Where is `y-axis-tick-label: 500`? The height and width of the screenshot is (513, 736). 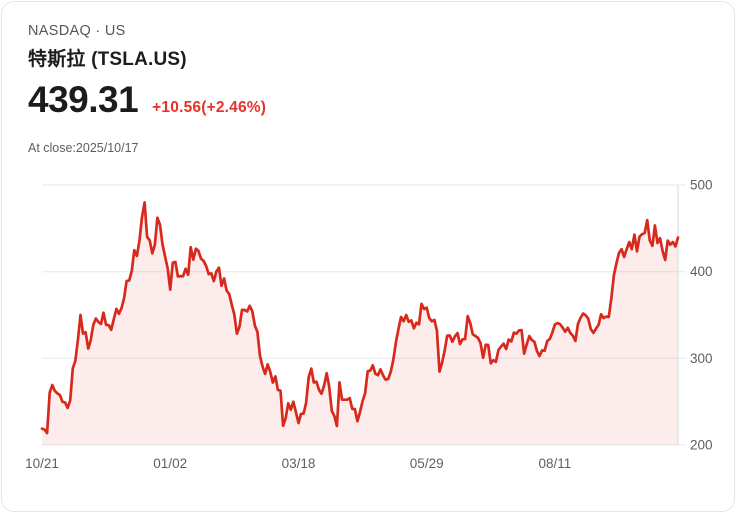
y-axis-tick-label: 500 is located at coordinates (701, 185).